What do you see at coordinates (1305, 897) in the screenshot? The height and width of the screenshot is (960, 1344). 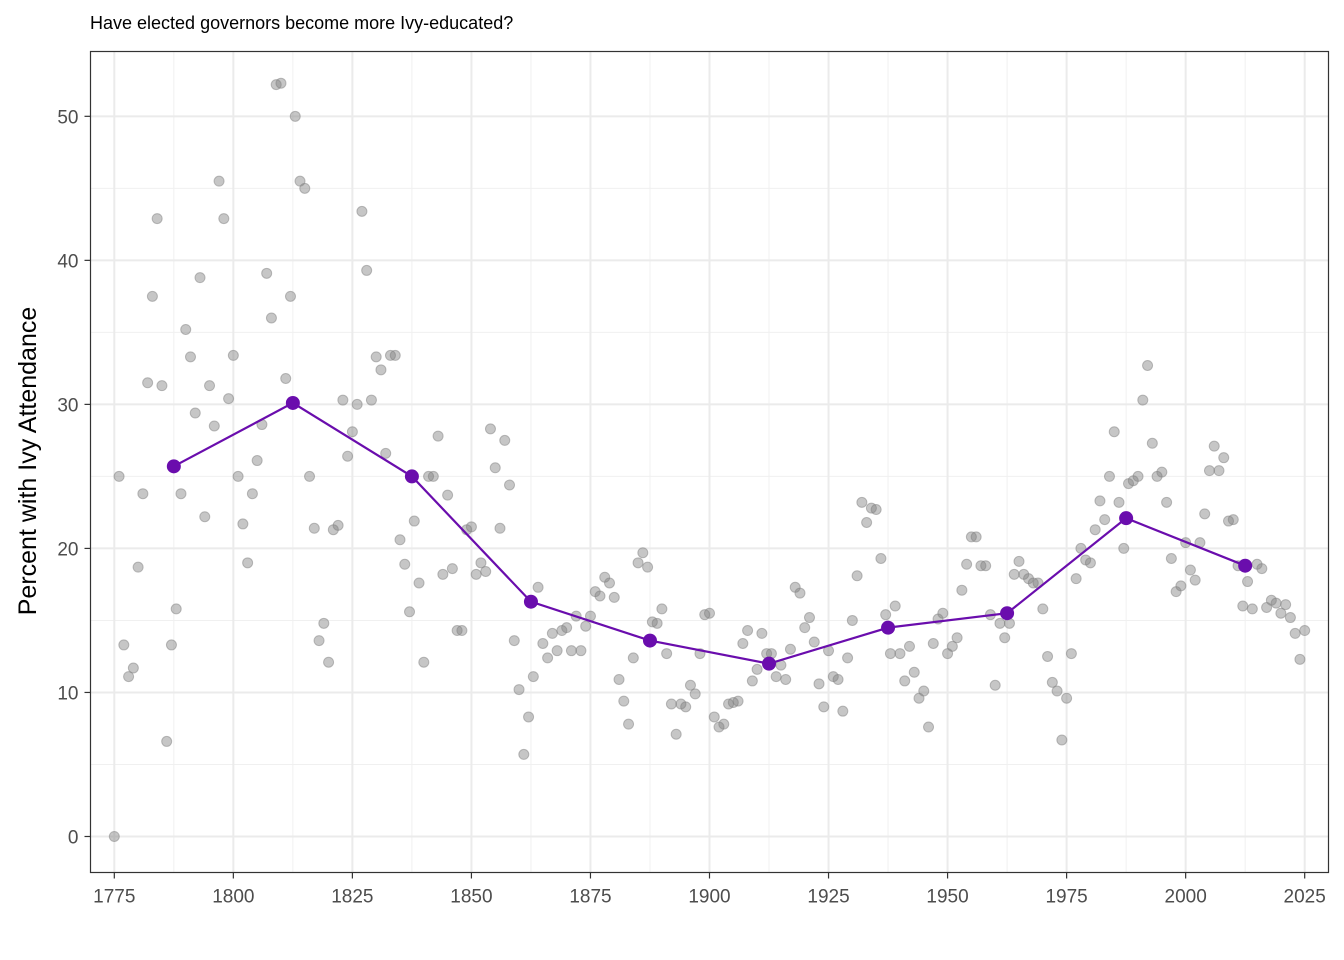 I see `x-tick-label: 2025` at bounding box center [1305, 897].